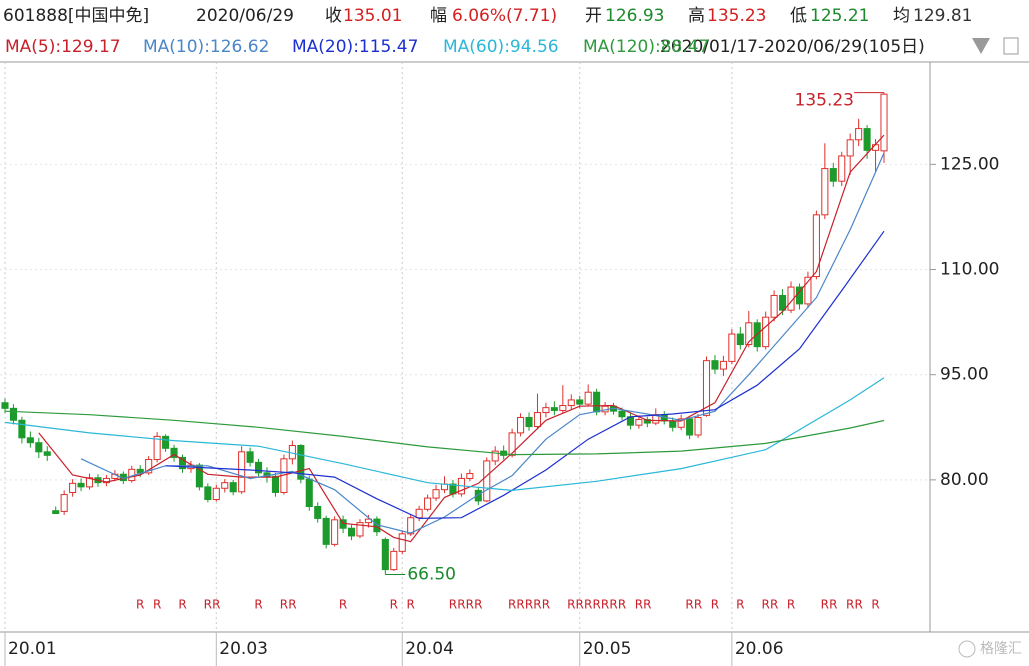 This screenshot has height=666, width=1029. What do you see at coordinates (964, 480) in the screenshot?
I see `y-tick-label: 80.00` at bounding box center [964, 480].